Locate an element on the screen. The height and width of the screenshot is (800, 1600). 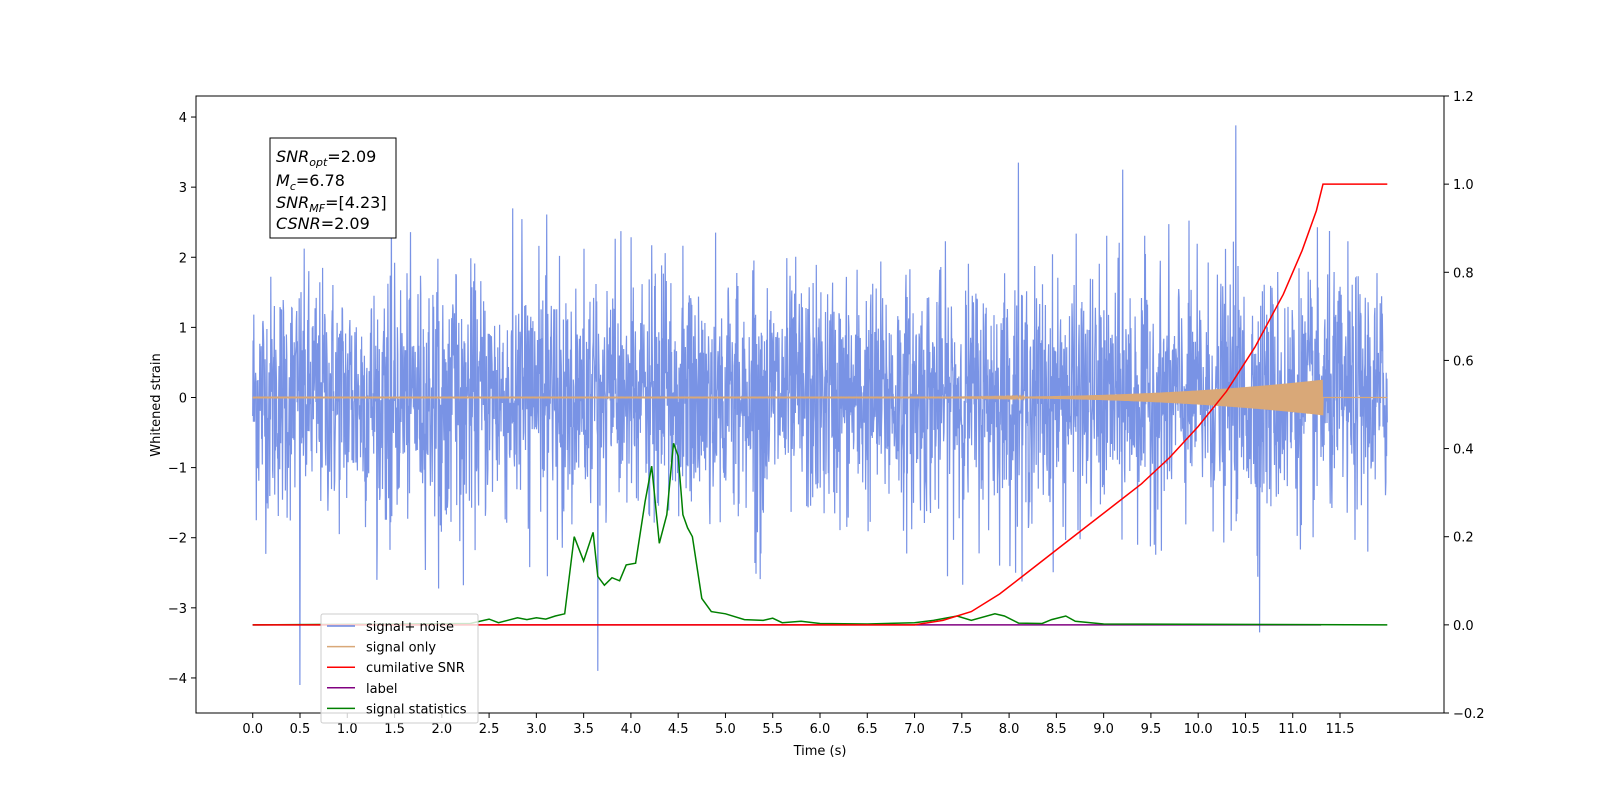
x-tick-label: 4.0 is located at coordinates (631, 729).